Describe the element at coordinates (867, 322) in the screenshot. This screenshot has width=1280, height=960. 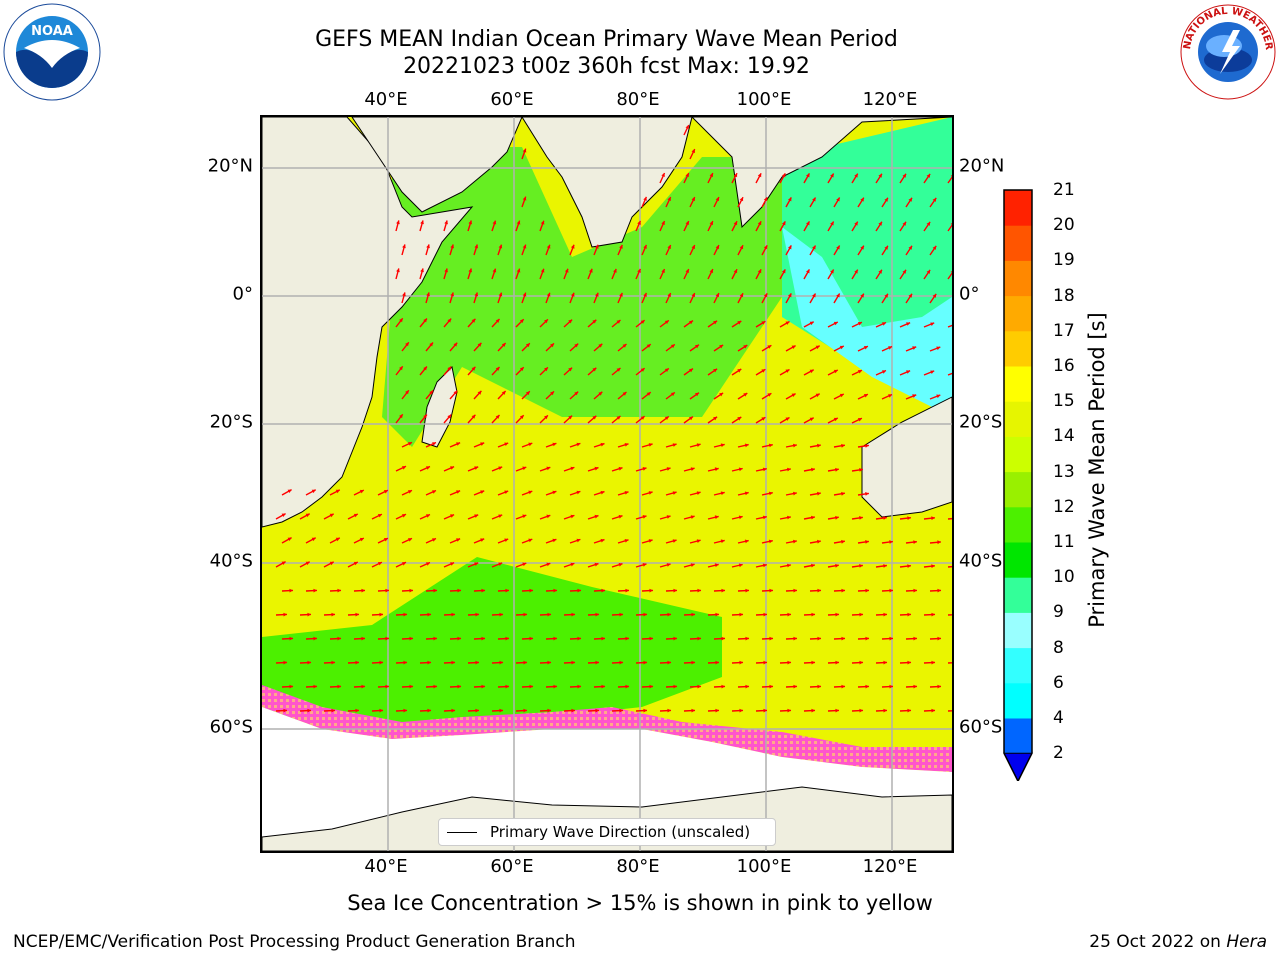
I see `period-cyan-indonesia` at that location.